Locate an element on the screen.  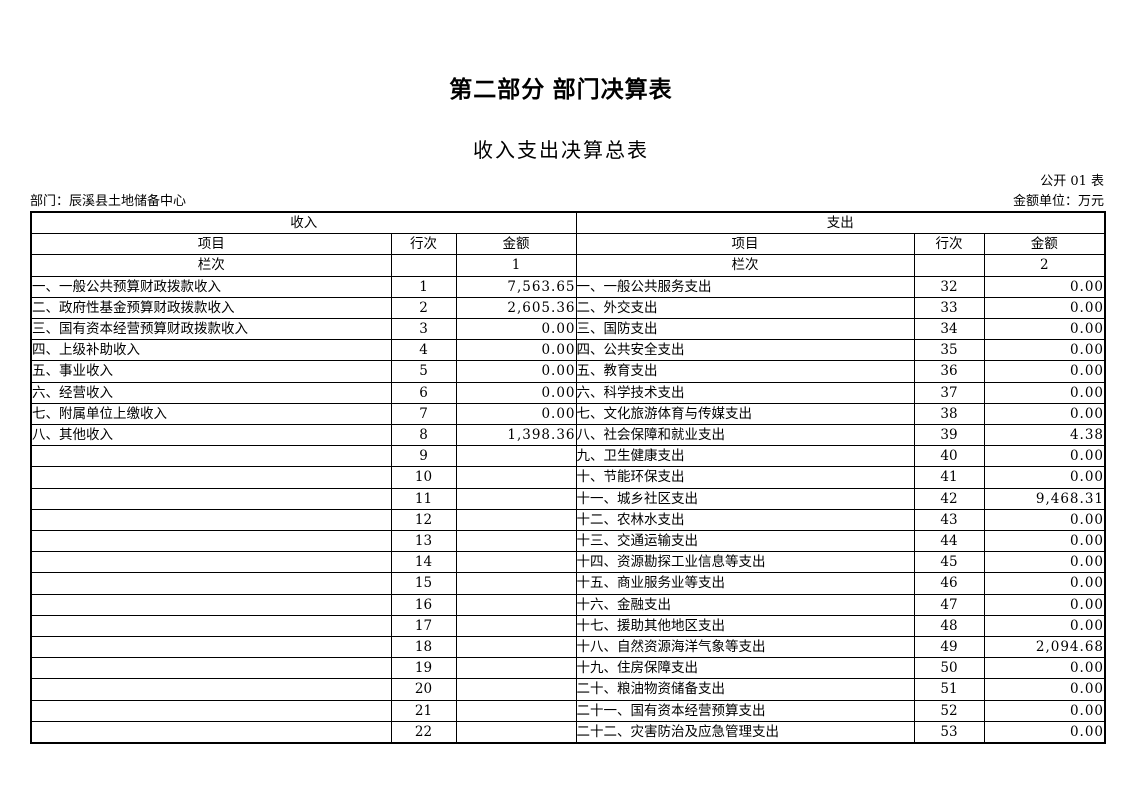
expense-line-cell: 34 is located at coordinates (949, 329).